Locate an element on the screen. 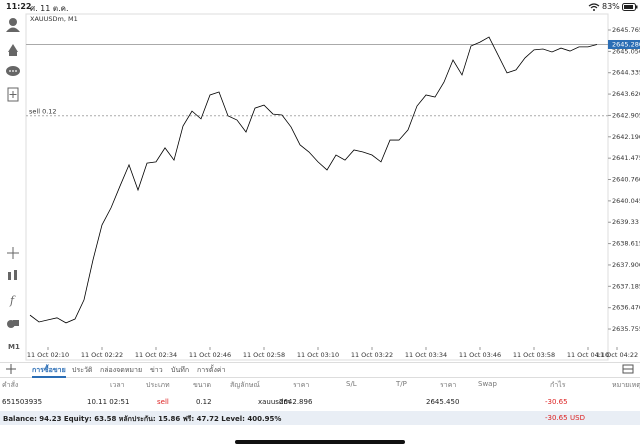 Image resolution: width=640 pixels, height=447 pixels. column-header: คำสั่ง is located at coordinates (10, 385).